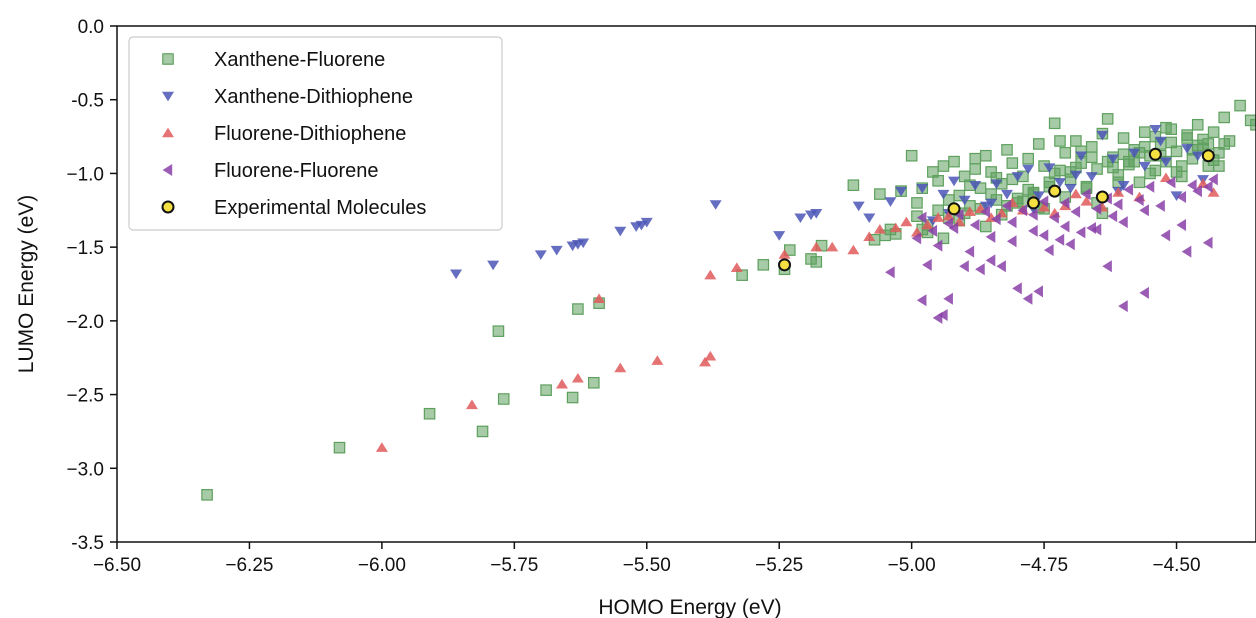 The height and width of the screenshot is (618, 1256). I want to click on x-tick-label: −4.50, so click(1176, 565).